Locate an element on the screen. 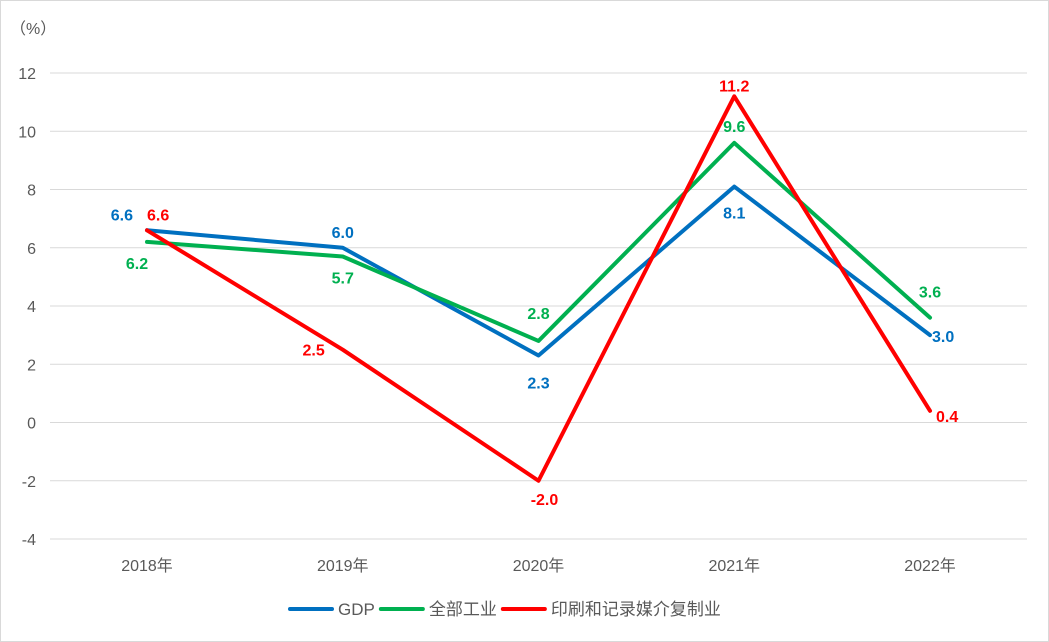  data-label: 5.7 is located at coordinates (343, 278).